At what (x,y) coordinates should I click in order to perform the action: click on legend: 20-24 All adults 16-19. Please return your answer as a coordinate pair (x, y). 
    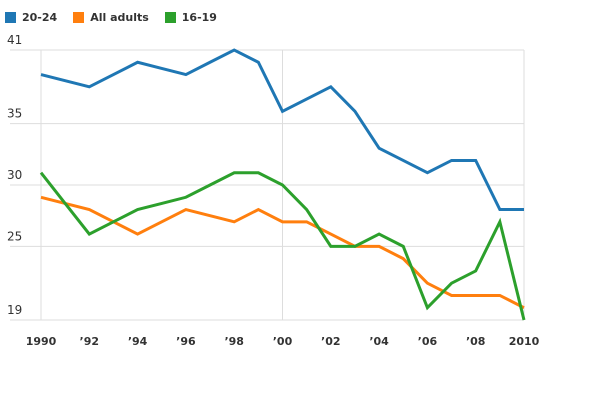
    Looking at the image, I should click on (111, 17).